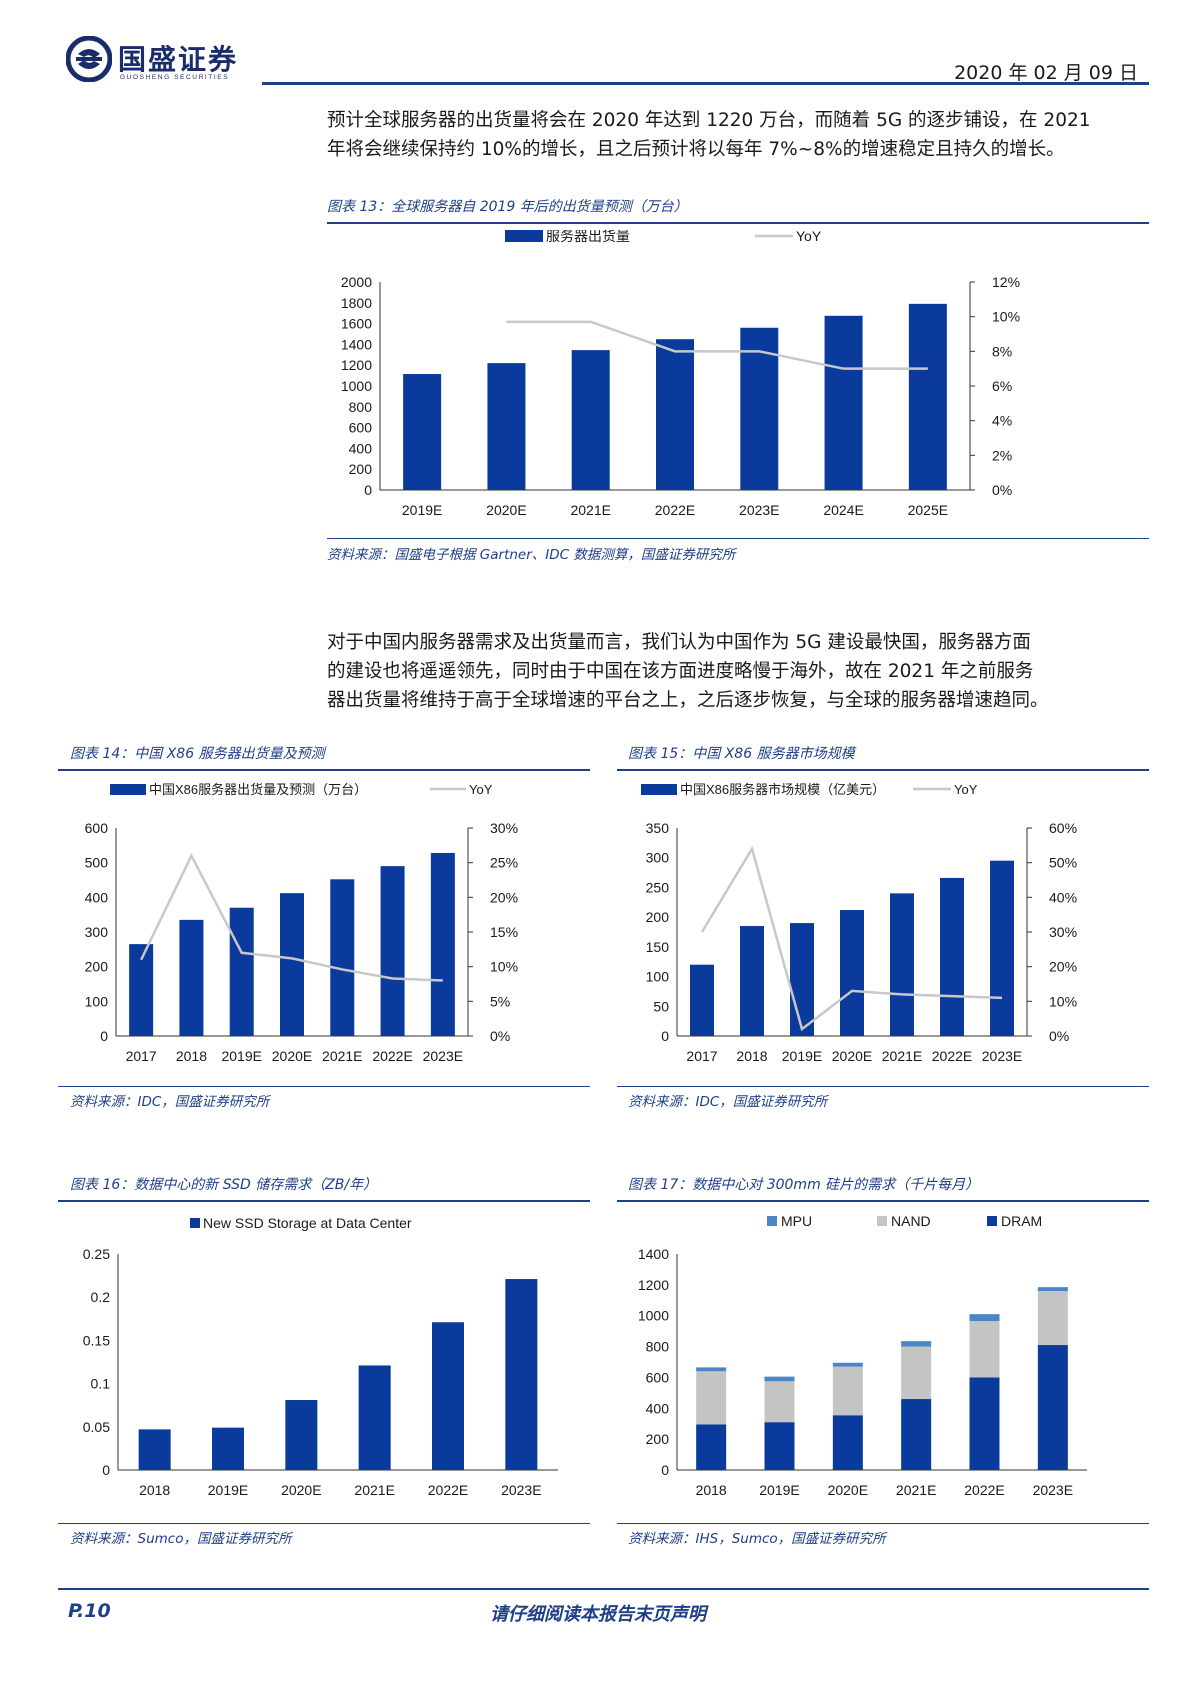 This screenshot has width=1200, height=1698. I want to click on logo-text: 国盛证券, so click(178, 59).